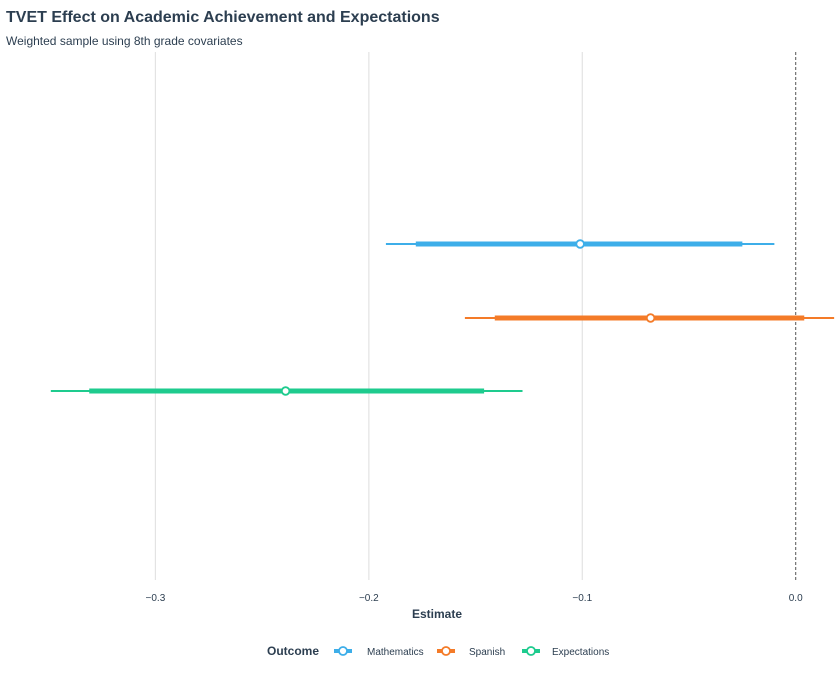 This screenshot has width=838, height=676. I want to click on legend-label: Expectations, so click(580, 652).